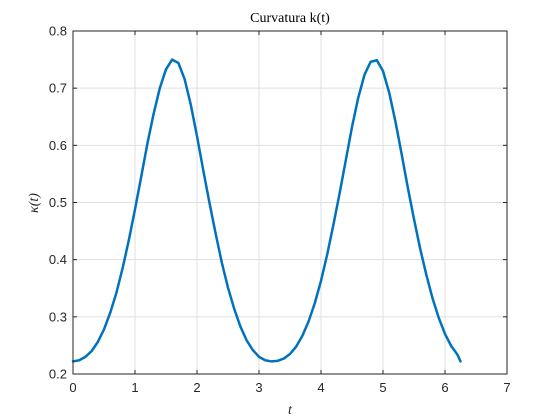 The width and height of the screenshot is (560, 420). Describe the element at coordinates (258, 387) in the screenshot. I see `x-tick-label: 3` at that location.